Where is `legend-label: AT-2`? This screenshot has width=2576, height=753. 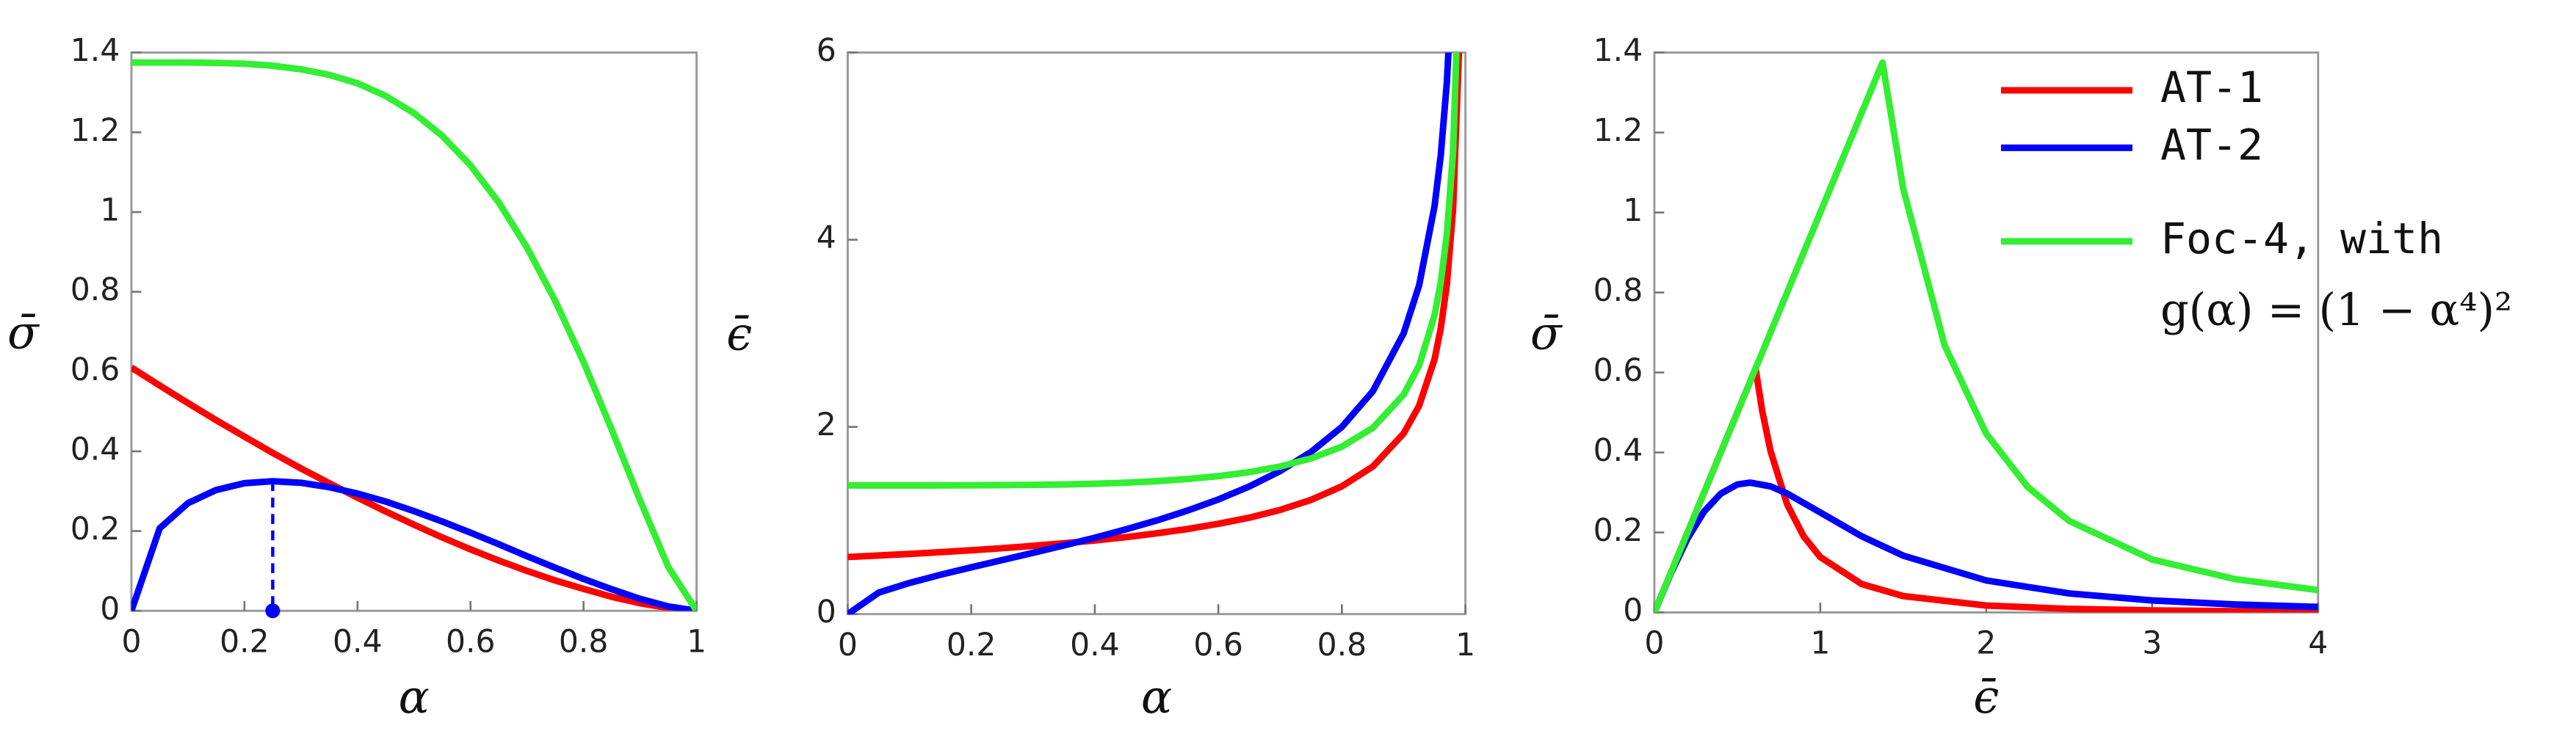 legend-label: AT-2 is located at coordinates (2211, 145).